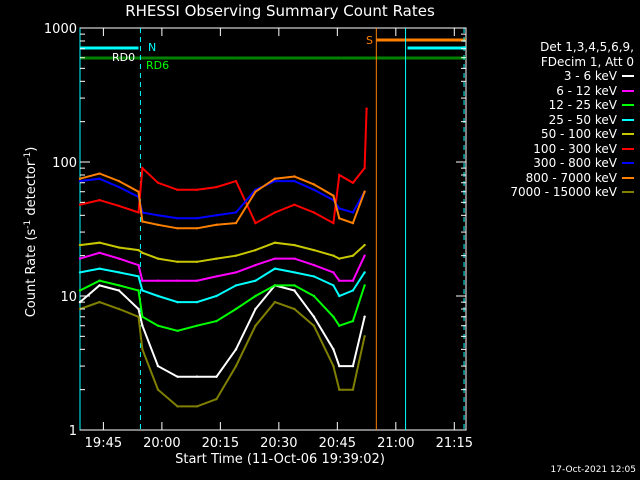 This screenshot has width=640, height=480. What do you see at coordinates (32, 273) in the screenshot?
I see `y-title-part-1: Count Rate (s` at bounding box center [32, 273].